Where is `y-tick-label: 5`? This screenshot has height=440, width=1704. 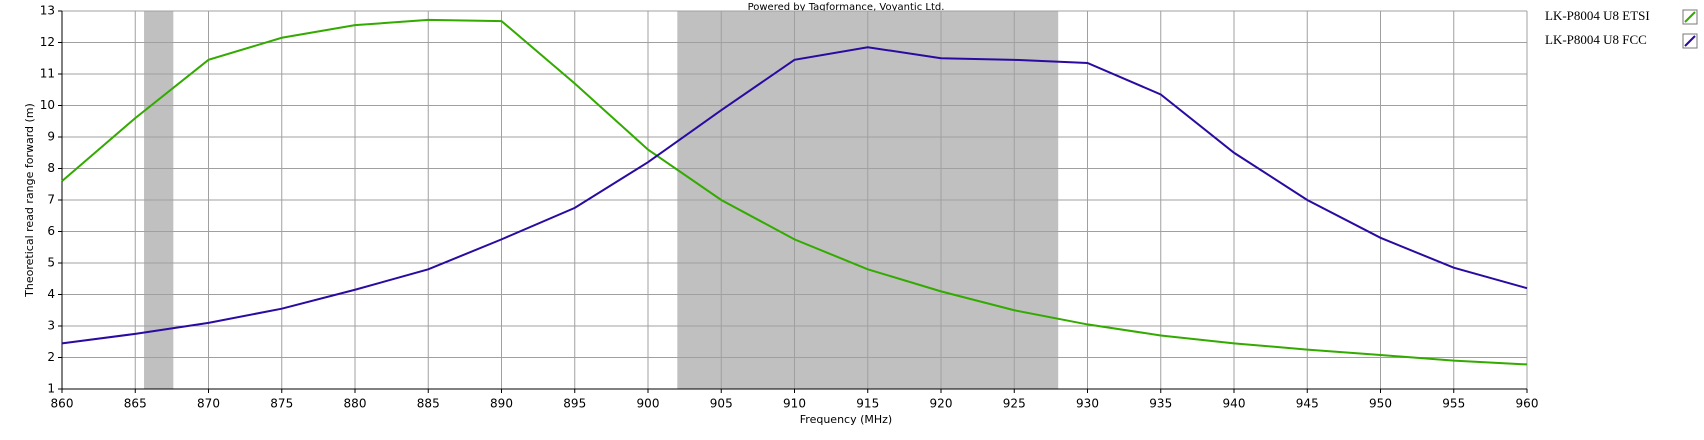
y-tick-label: 5 is located at coordinates (51, 263).